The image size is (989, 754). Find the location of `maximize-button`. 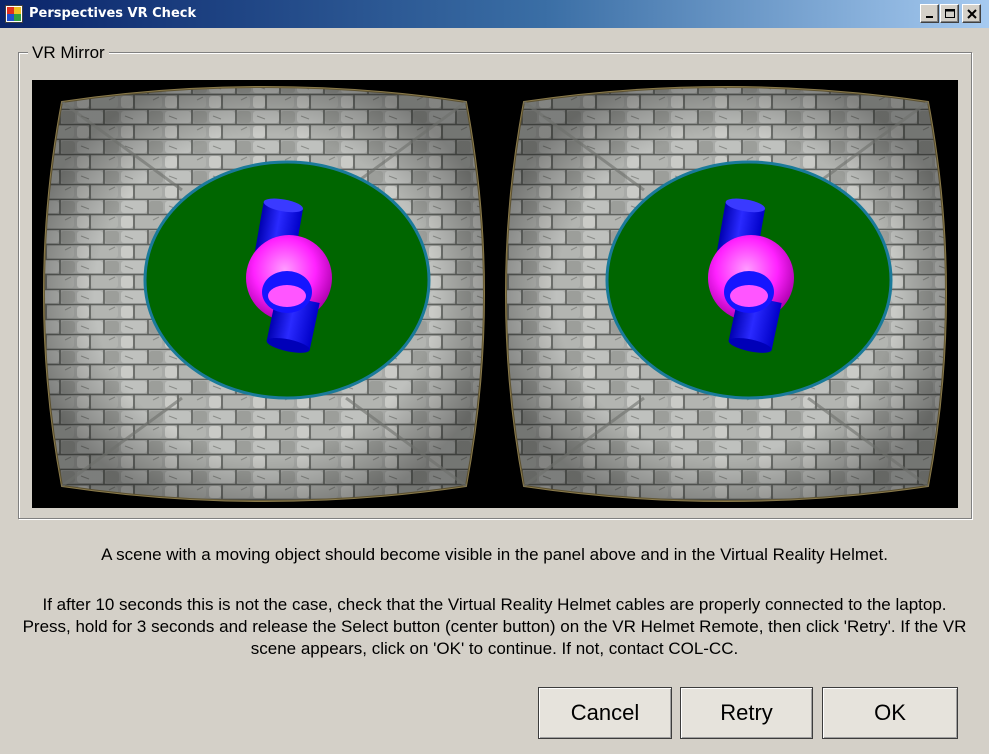

maximize-button is located at coordinates (949, 13).